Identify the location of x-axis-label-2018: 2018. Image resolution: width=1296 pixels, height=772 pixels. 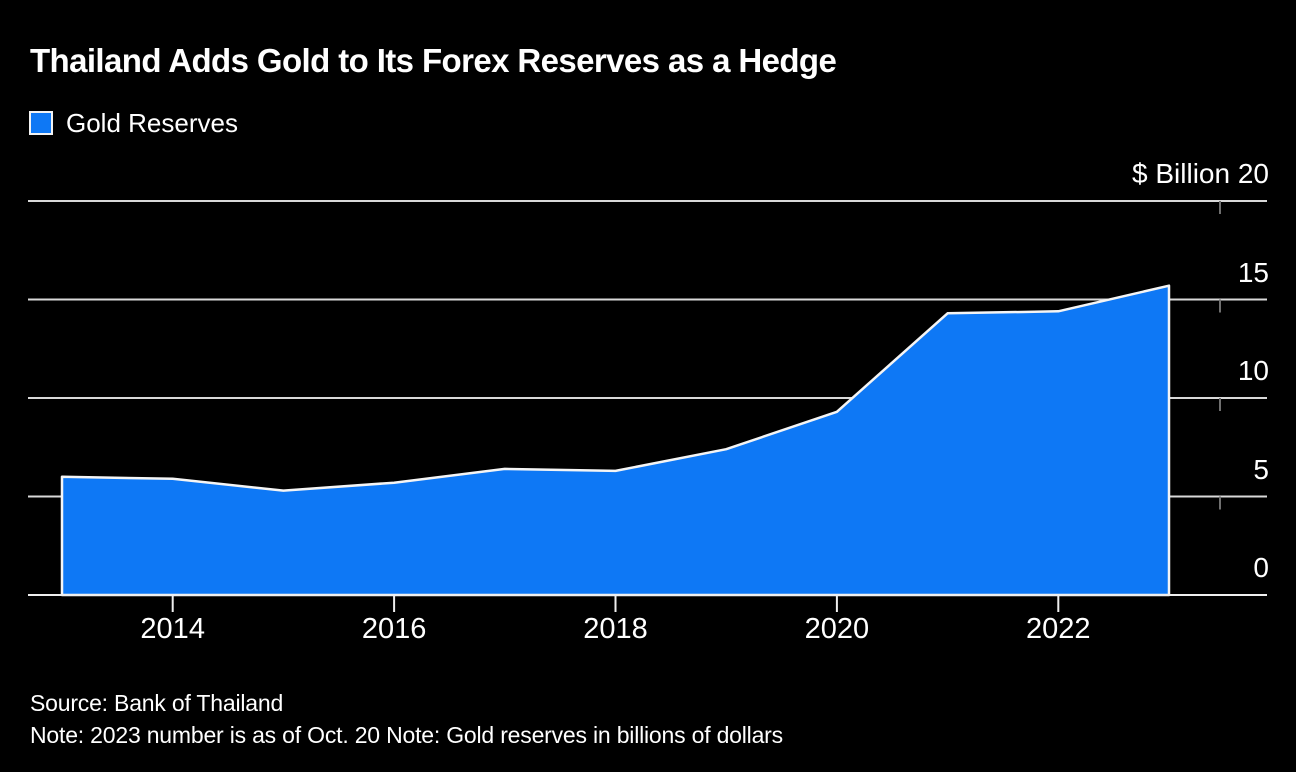
(615, 629).